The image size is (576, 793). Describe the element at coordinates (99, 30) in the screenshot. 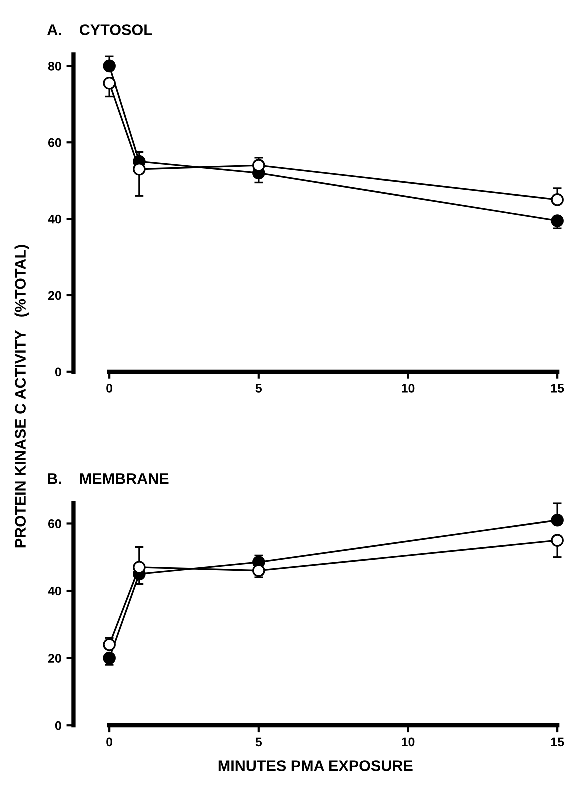

I see `chart-title: A. CYTOSOL` at that location.